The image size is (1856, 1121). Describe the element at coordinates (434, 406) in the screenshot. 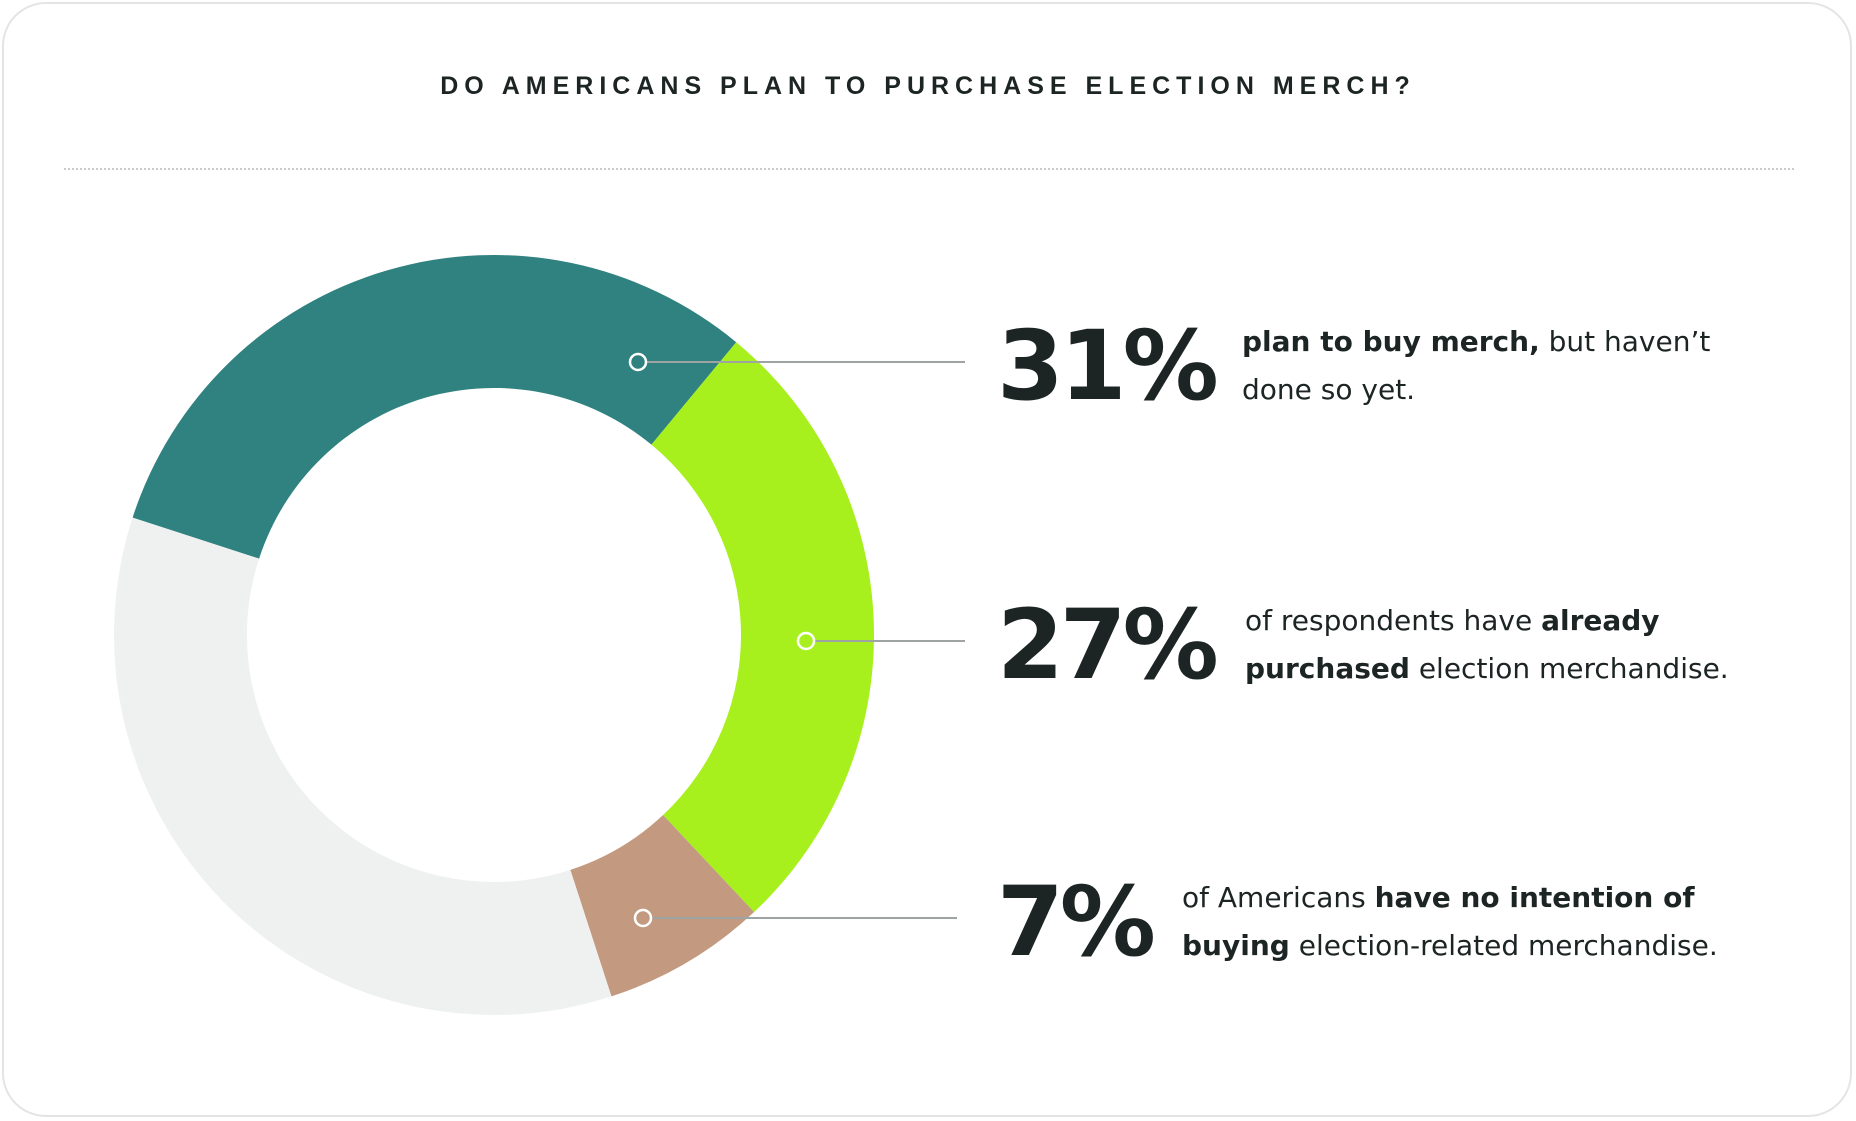

I see `donut-slice-31%` at that location.